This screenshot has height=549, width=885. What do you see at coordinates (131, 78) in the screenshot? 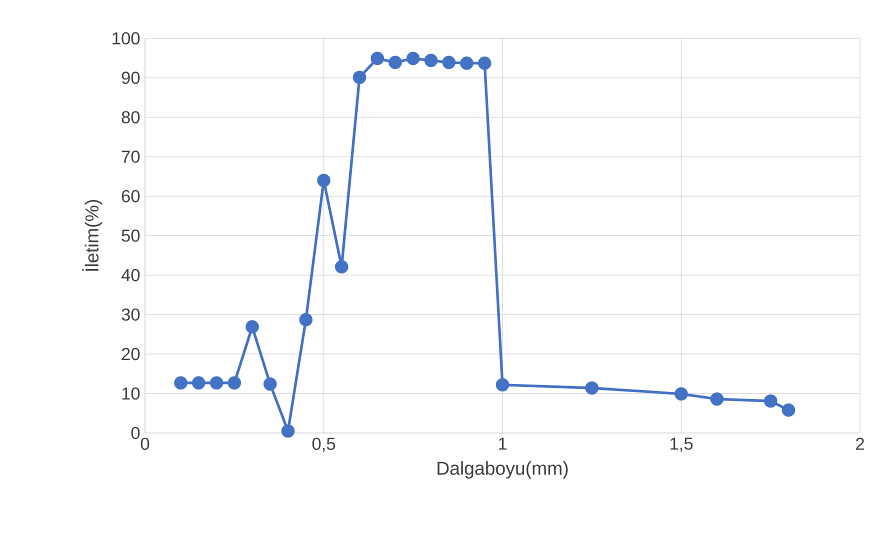
I see `y-tick-label: 90` at bounding box center [131, 78].